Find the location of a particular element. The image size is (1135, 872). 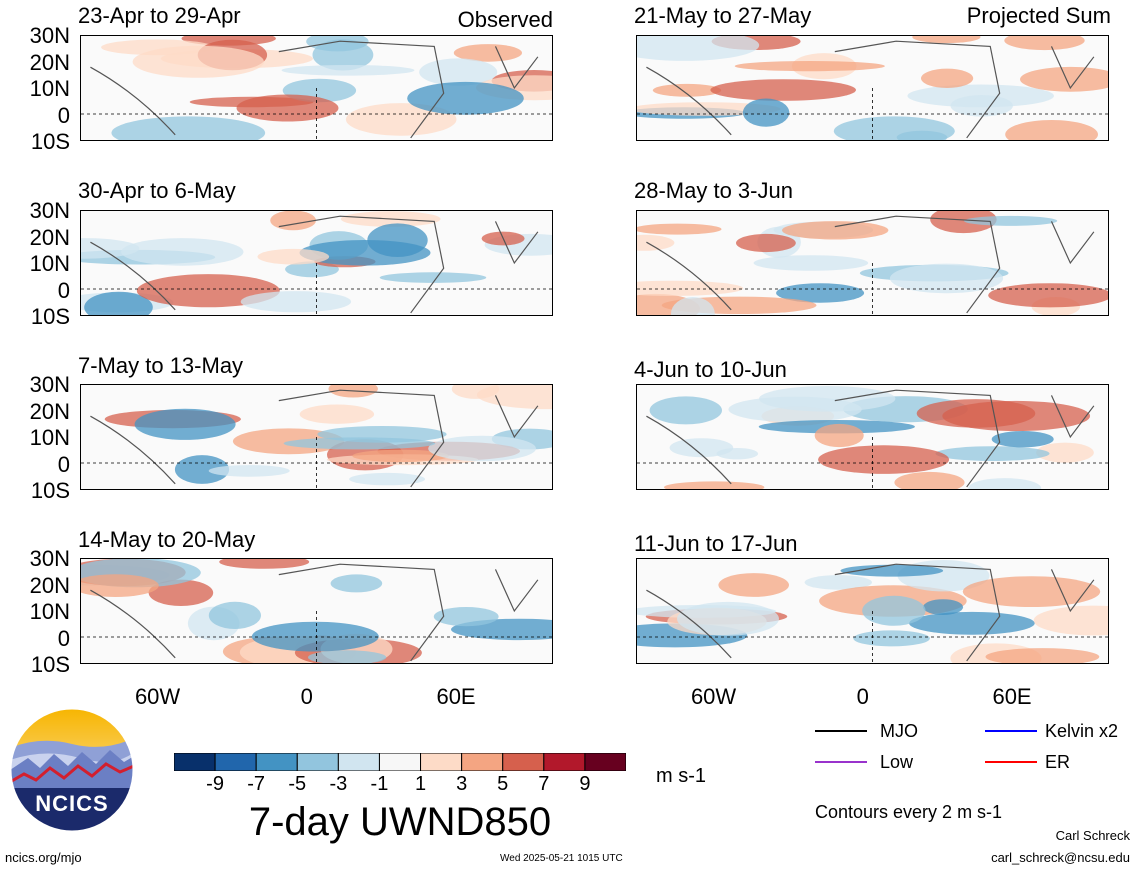

colorbar-tick-label: -9 is located at coordinates (215, 784).